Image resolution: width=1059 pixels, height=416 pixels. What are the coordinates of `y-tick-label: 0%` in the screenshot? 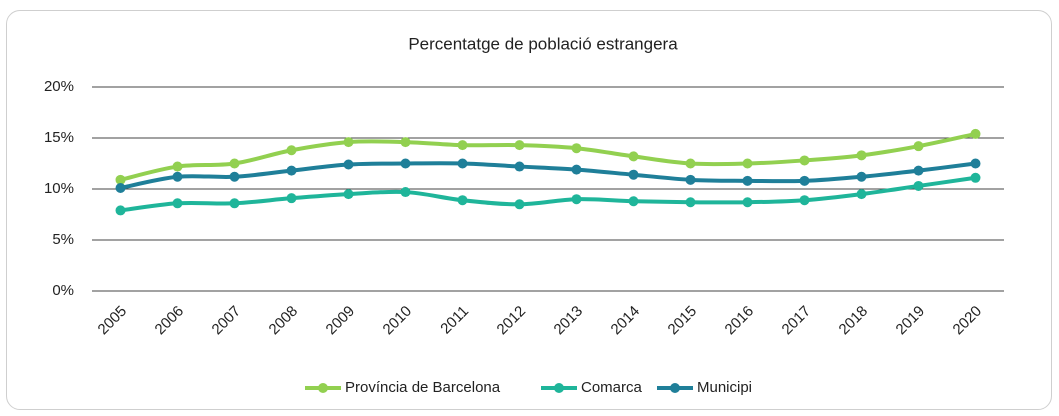 It's located at (63, 290).